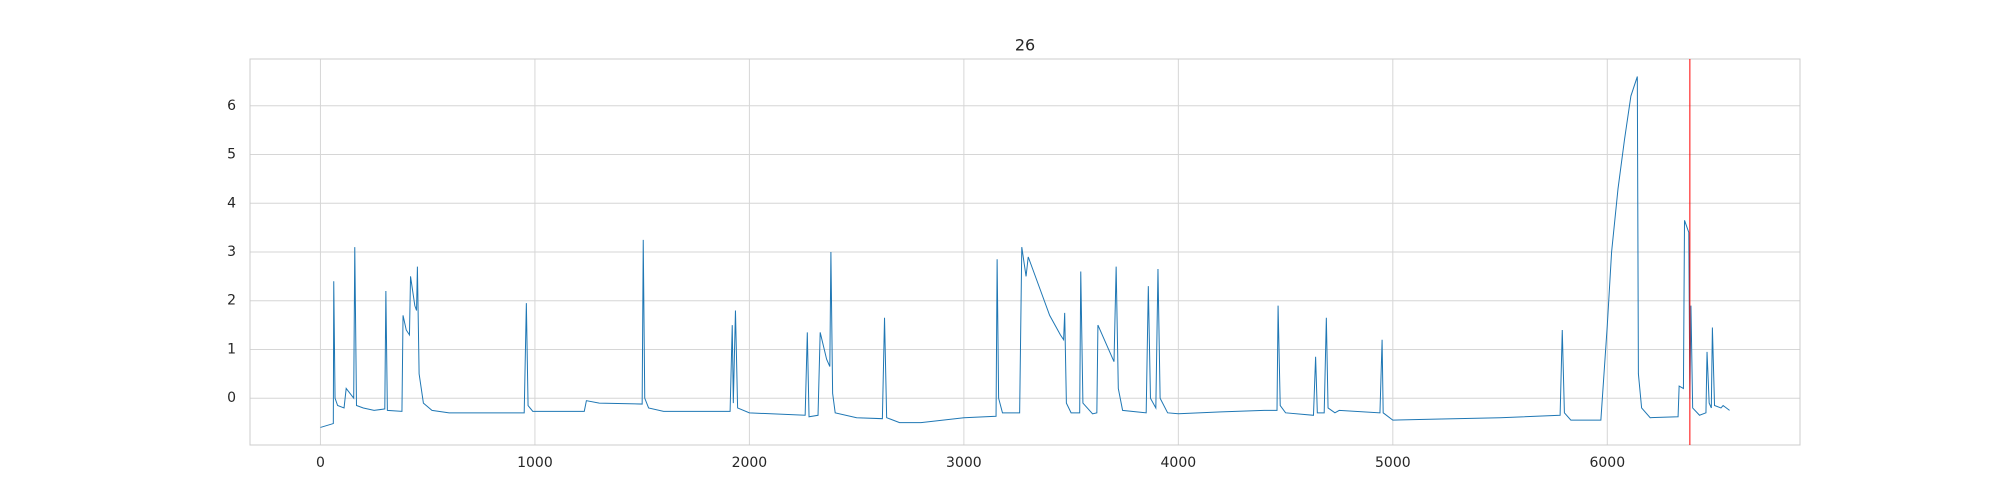 The height and width of the screenshot is (500, 2000). I want to click on chart-title: 26, so click(1025, 45).